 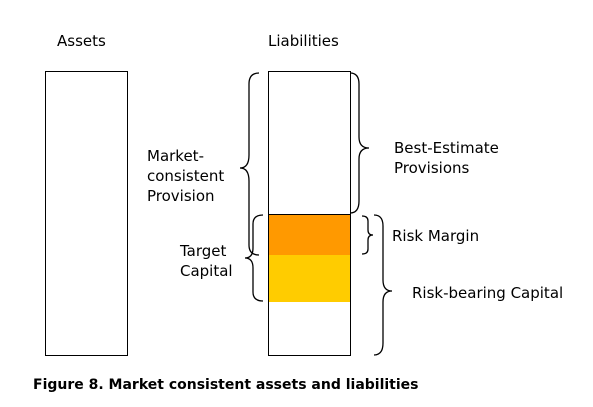 What do you see at coordinates (488, 293) in the screenshot?
I see `risk-bearing-capital-label: Risk-bearing Capital` at bounding box center [488, 293].